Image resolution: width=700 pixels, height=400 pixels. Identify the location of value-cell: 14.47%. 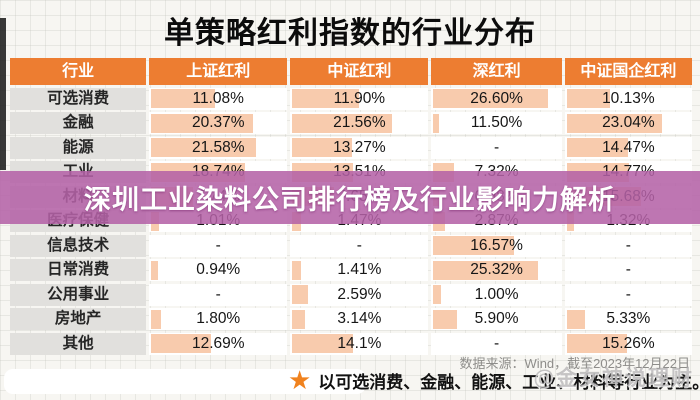
(628, 147).